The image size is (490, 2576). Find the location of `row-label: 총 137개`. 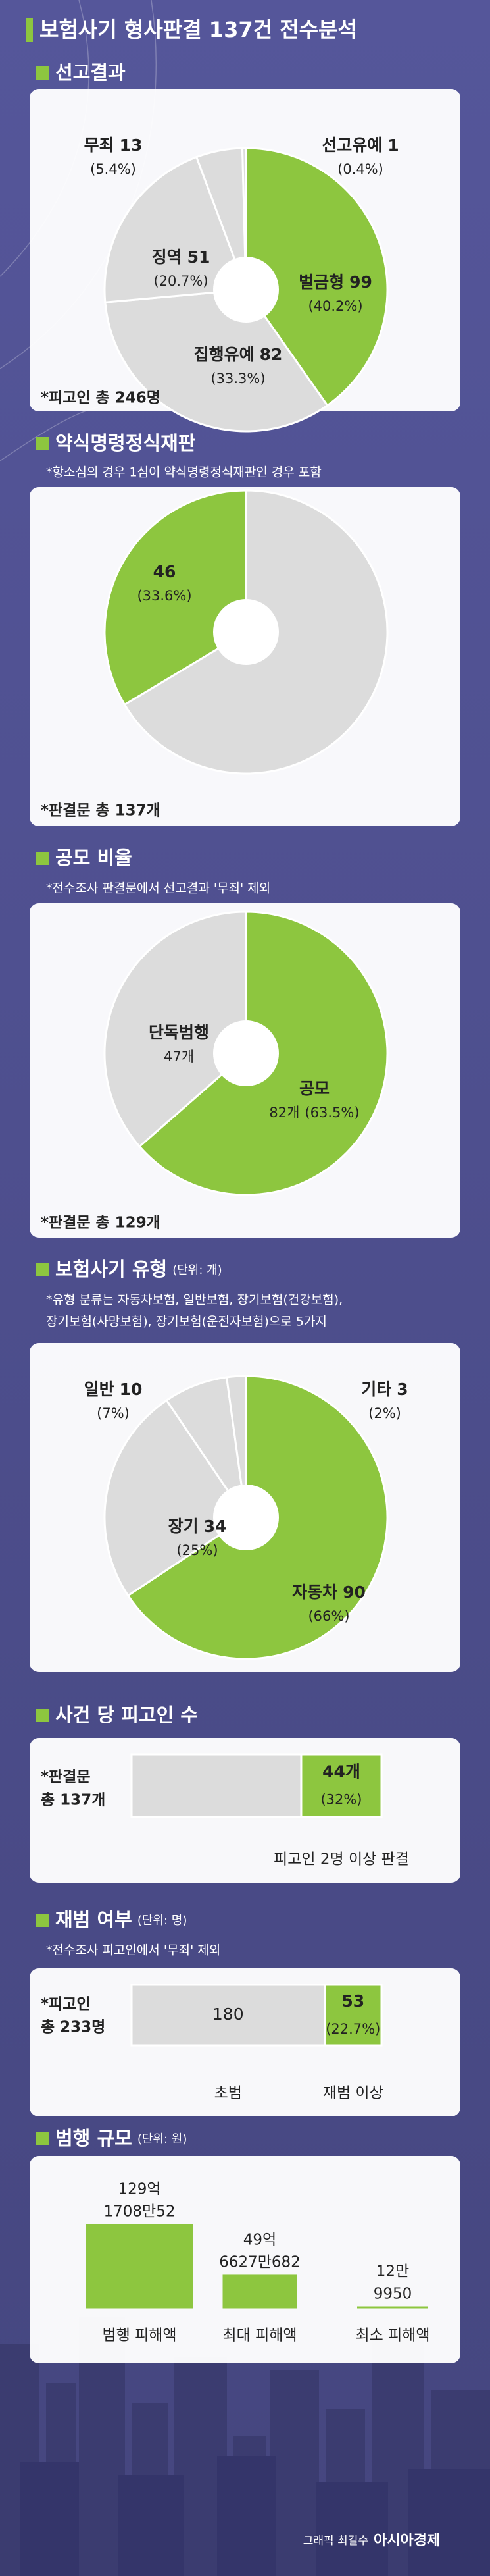

row-label: 총 137개 is located at coordinates (73, 1800).